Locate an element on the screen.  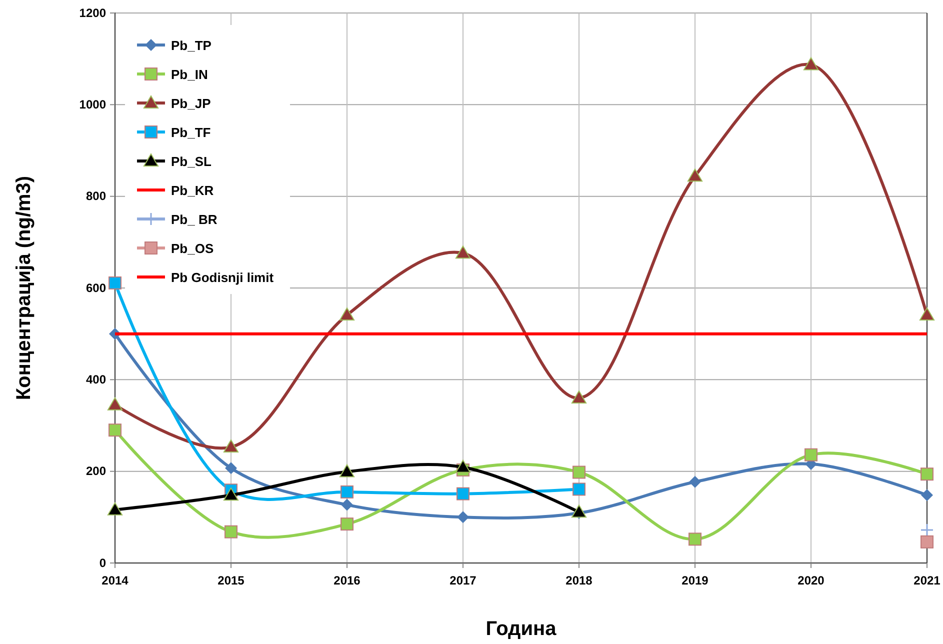
x-tick-label: 2015 is located at coordinates (231, 581).